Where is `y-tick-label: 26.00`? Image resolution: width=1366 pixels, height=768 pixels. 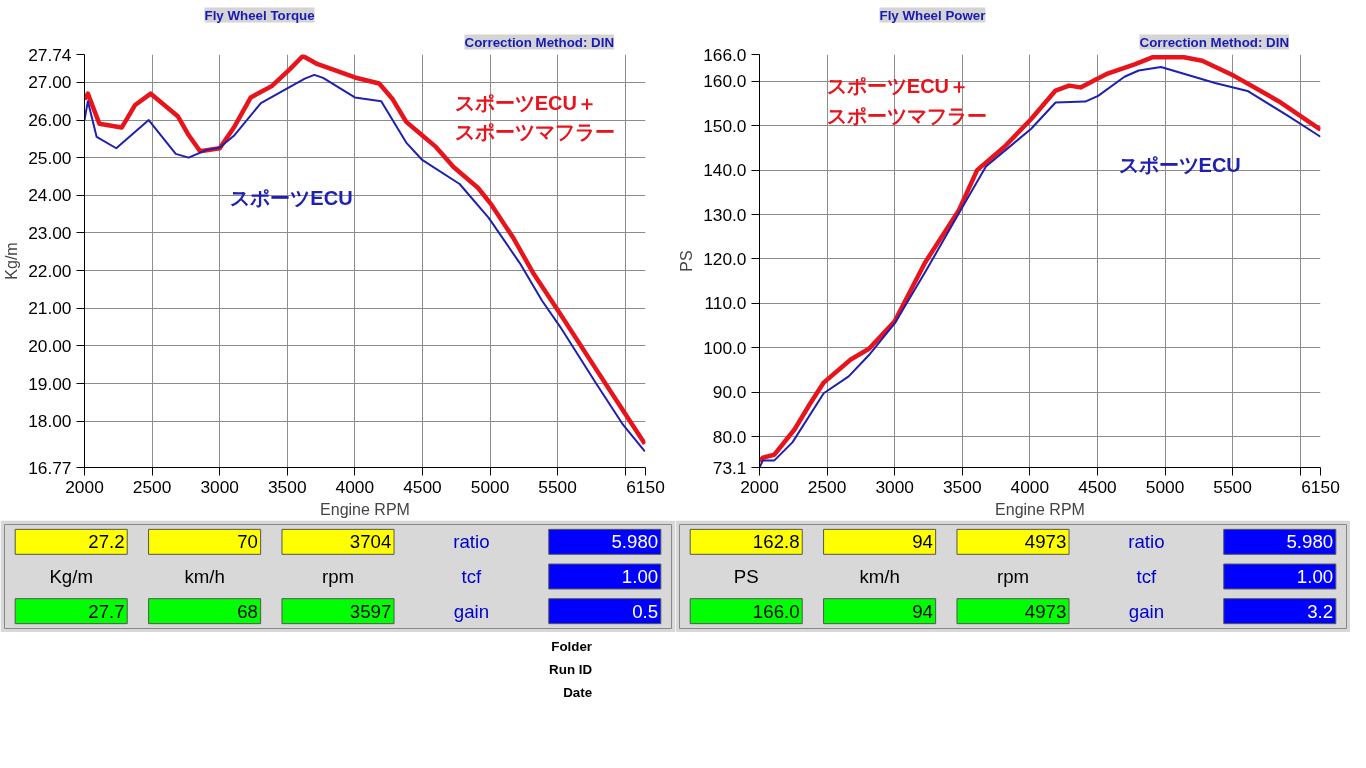 y-tick-label: 26.00 is located at coordinates (50, 120).